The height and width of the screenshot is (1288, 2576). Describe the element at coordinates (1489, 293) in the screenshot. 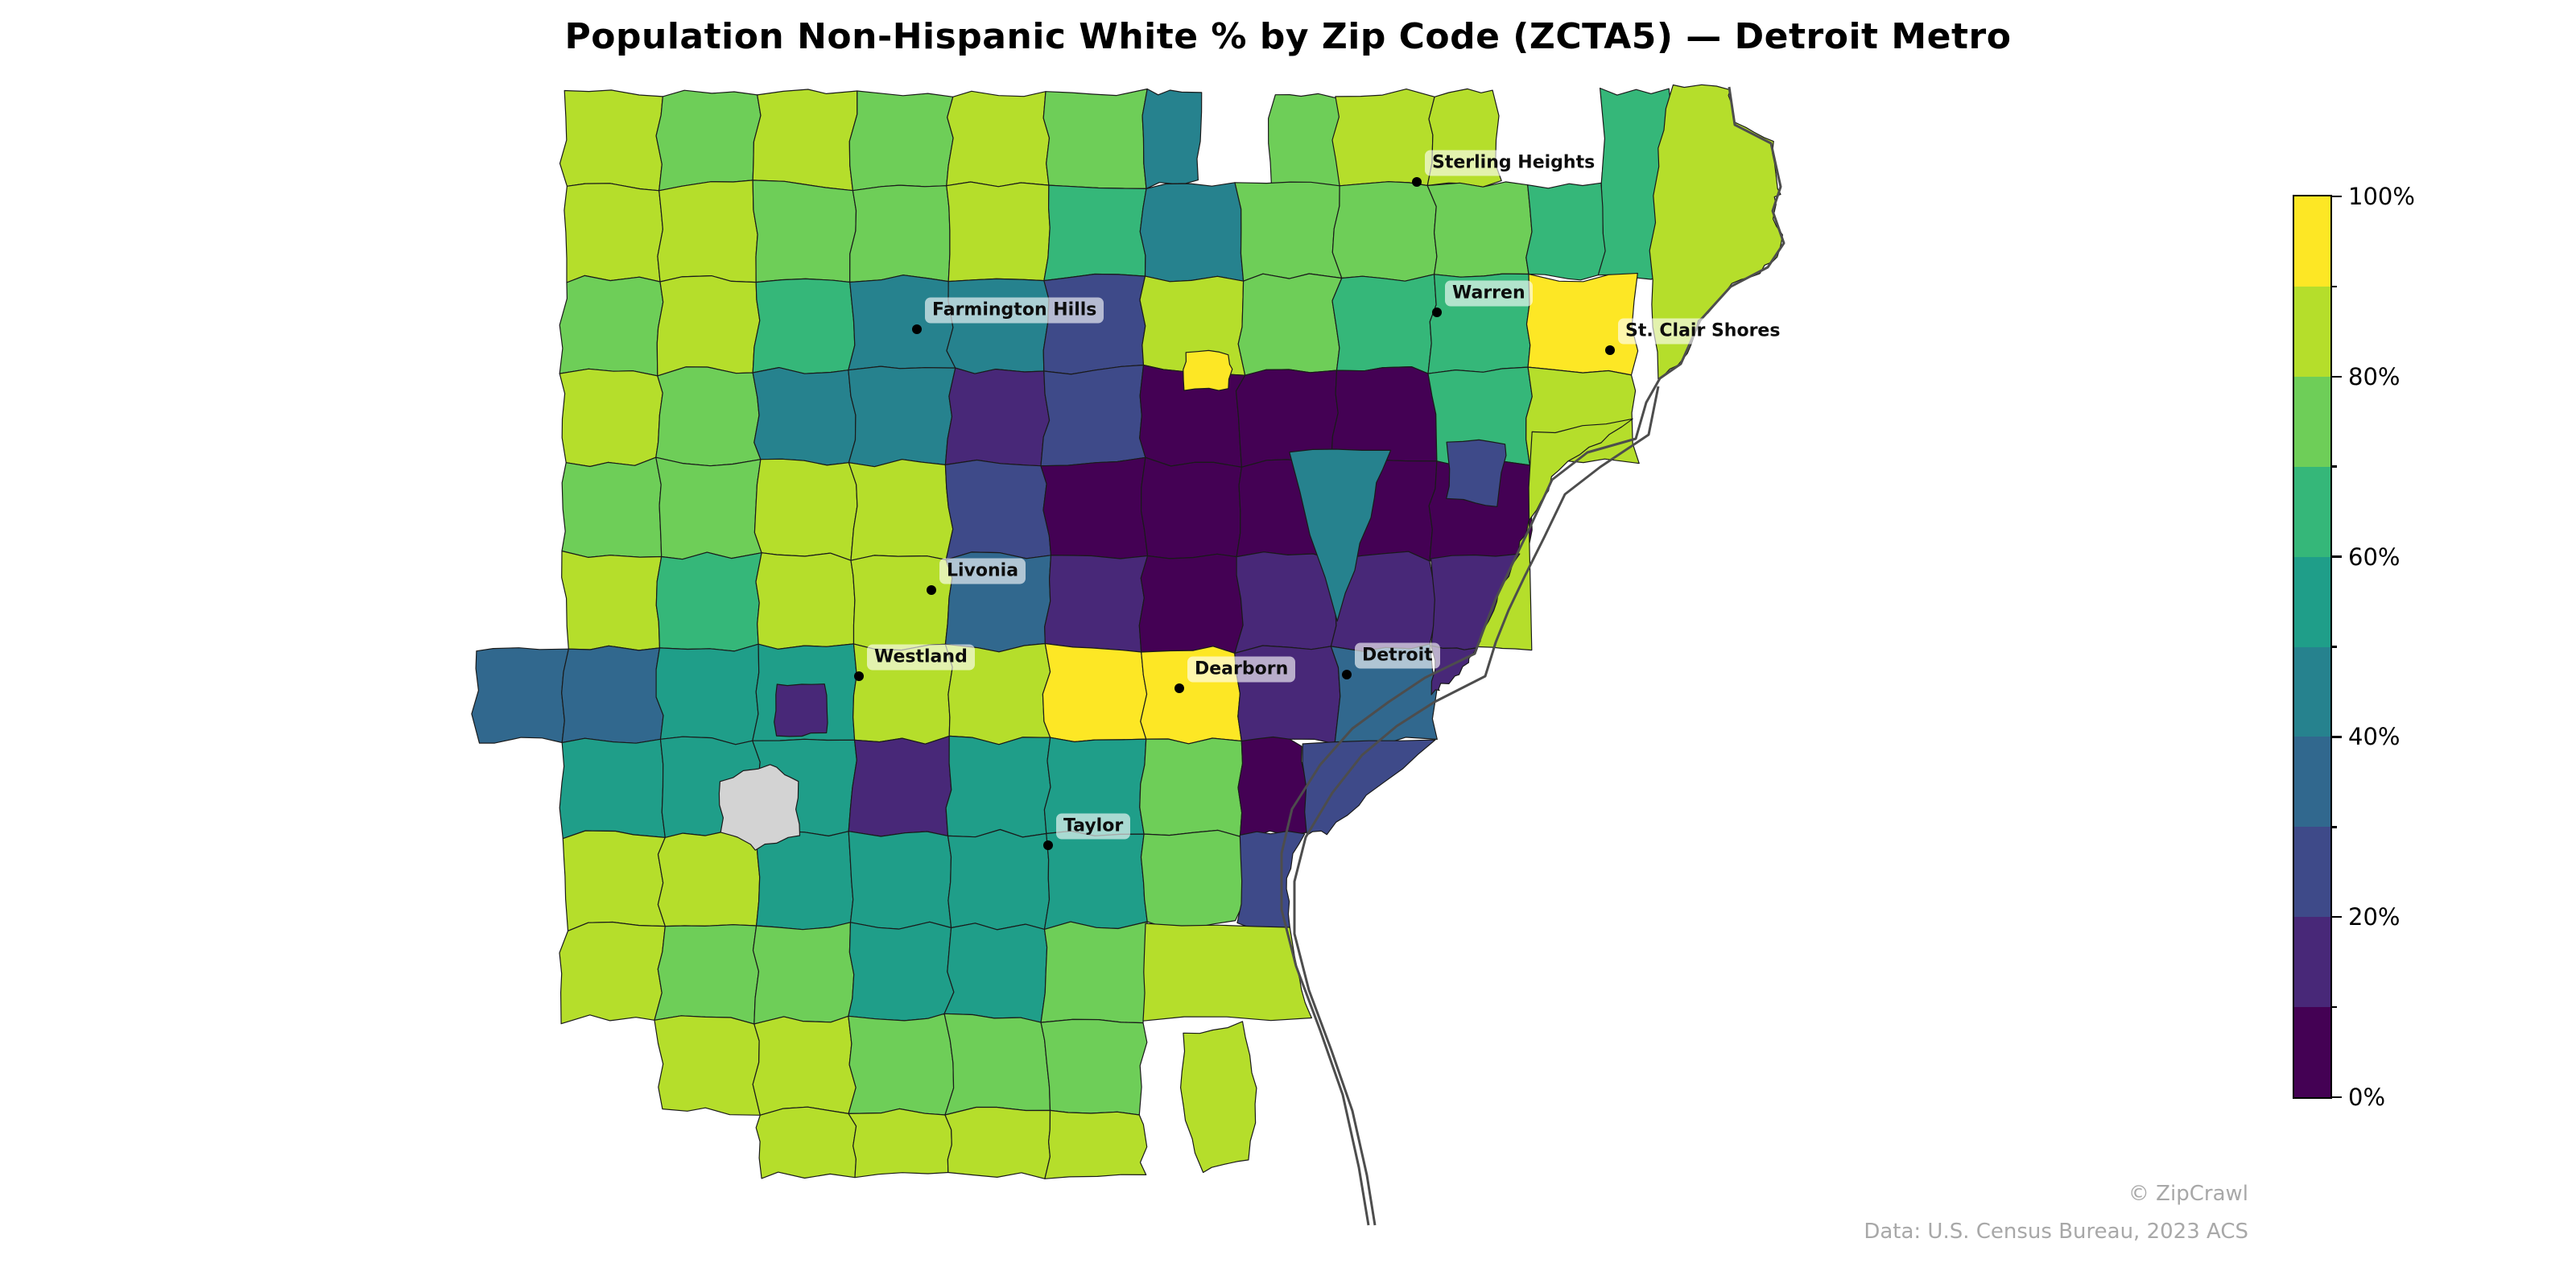

I see `city-label: Warren` at that location.